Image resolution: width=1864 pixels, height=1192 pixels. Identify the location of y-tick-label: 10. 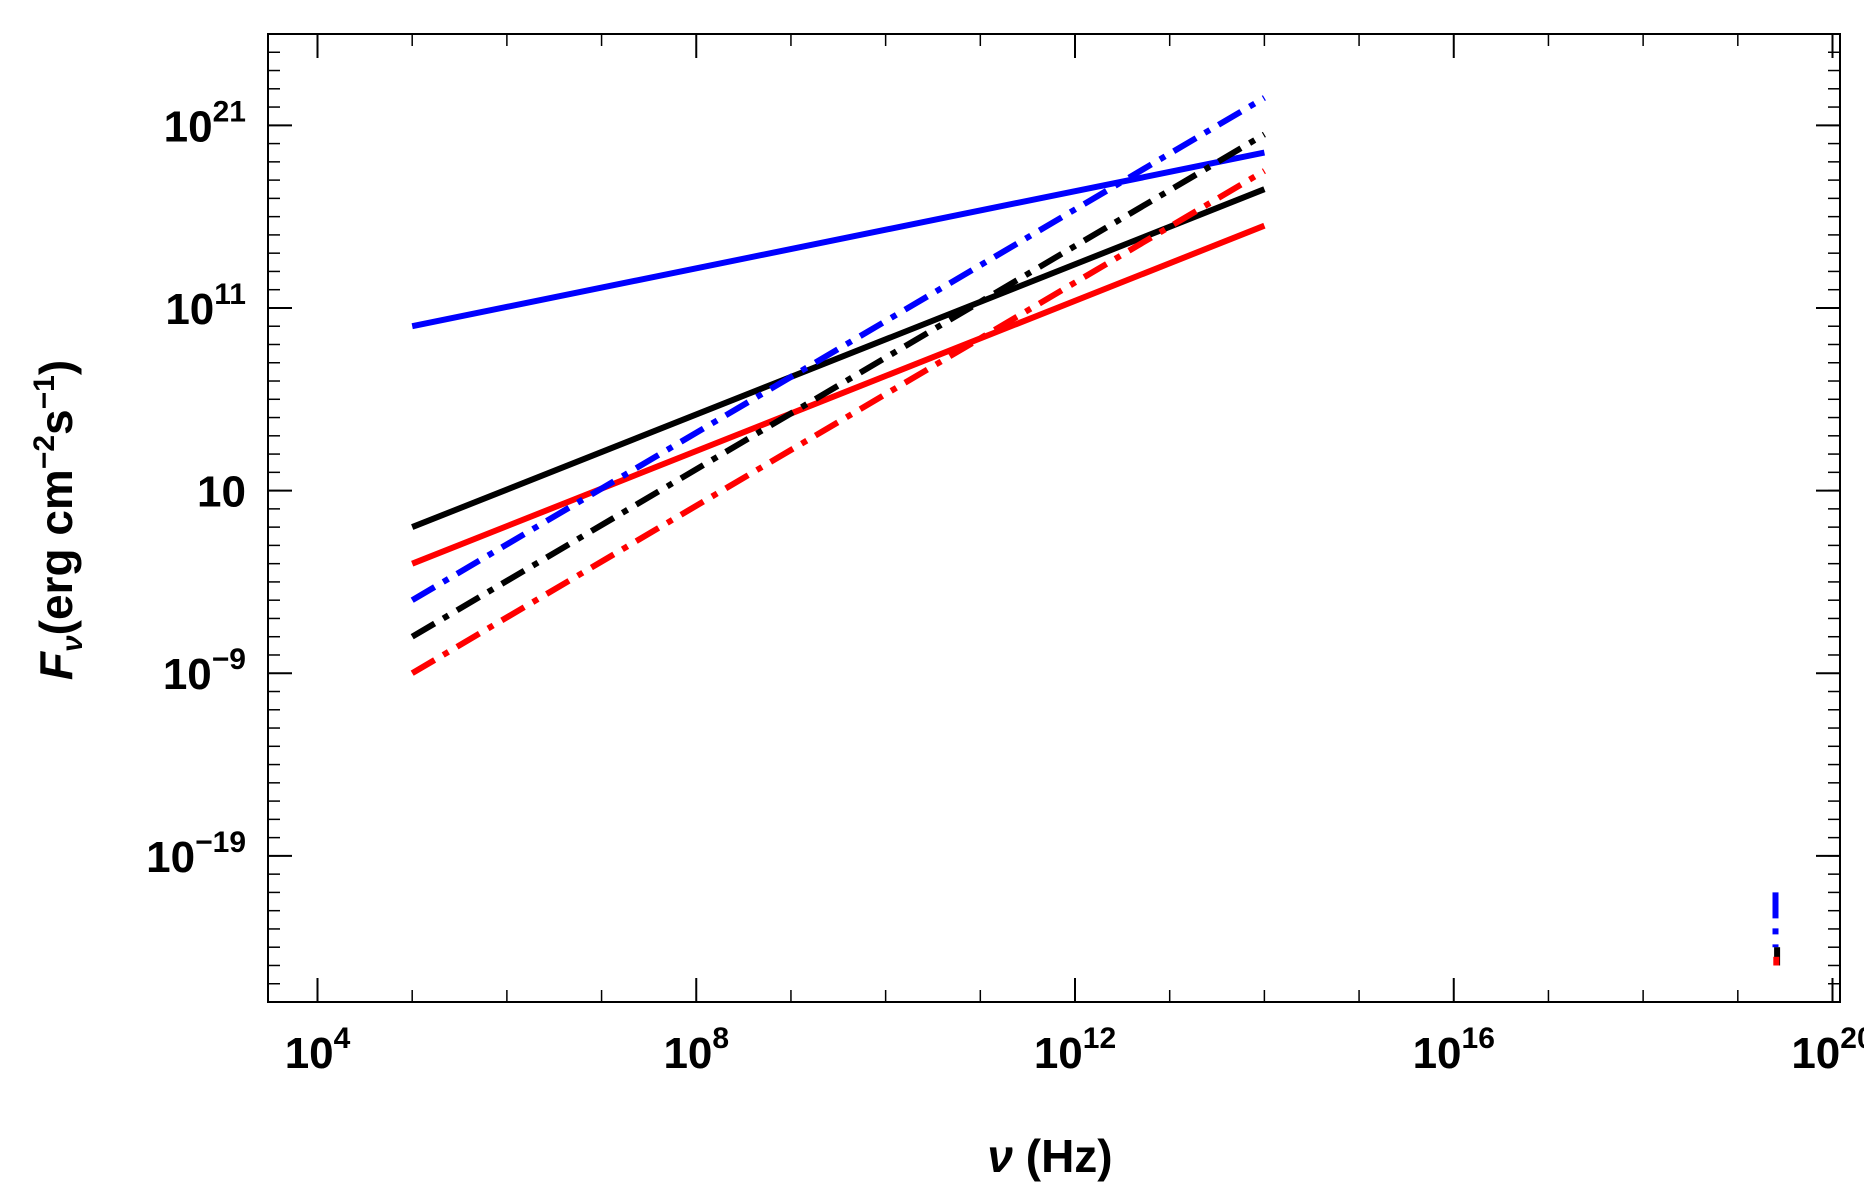
(221, 492).